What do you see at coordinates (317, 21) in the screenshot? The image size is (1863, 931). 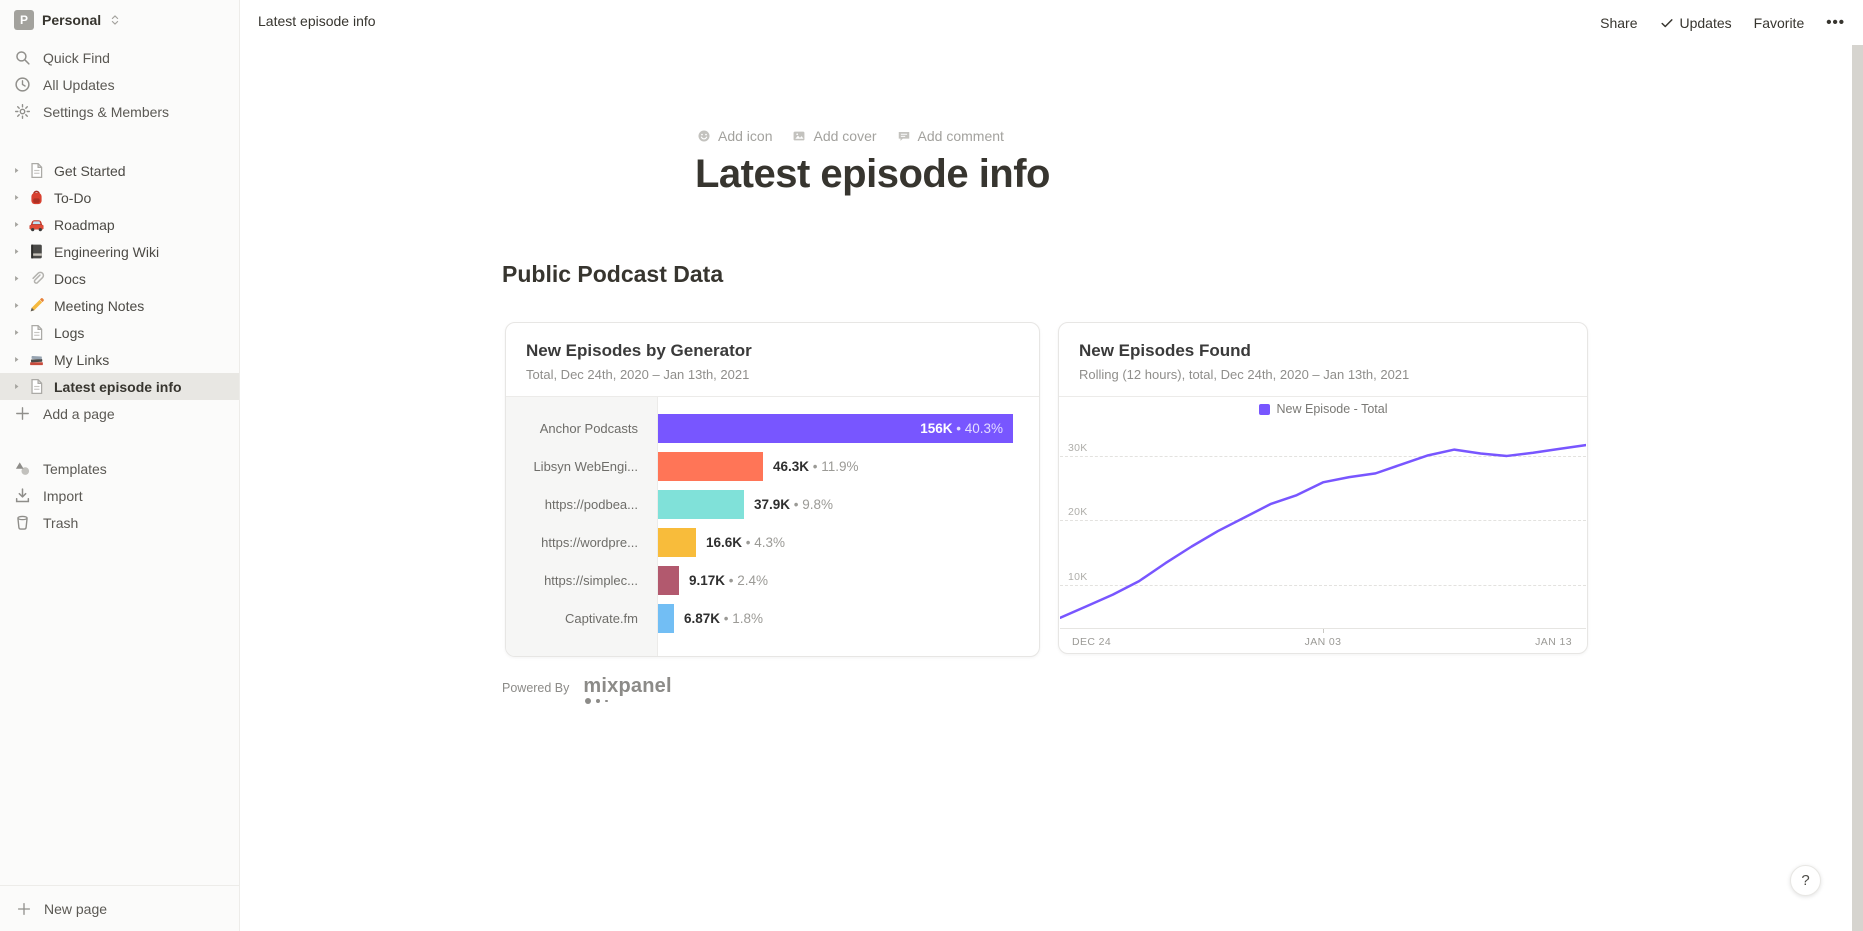 I see `breadcrumb: Latest episode info` at bounding box center [317, 21].